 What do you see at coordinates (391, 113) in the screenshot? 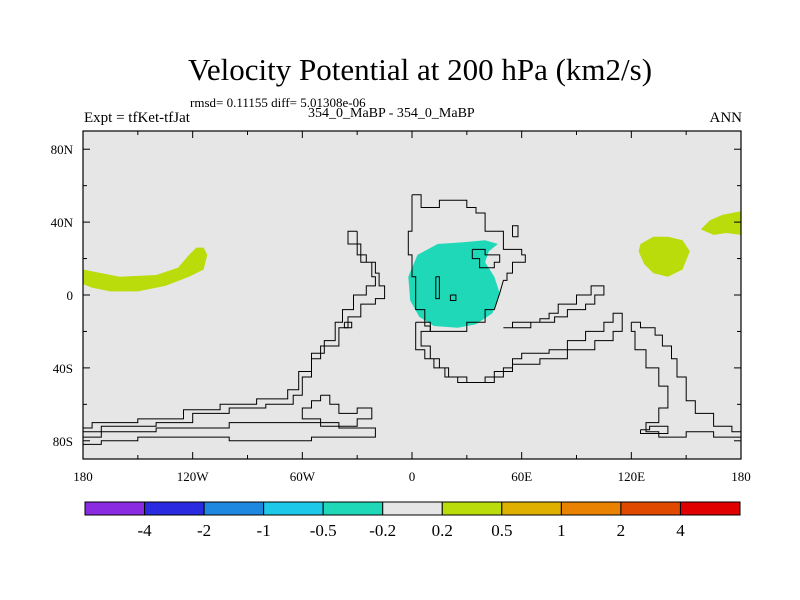
I see `cases-label: 354_0_MaBP - 354_0_MaBP` at bounding box center [391, 113].